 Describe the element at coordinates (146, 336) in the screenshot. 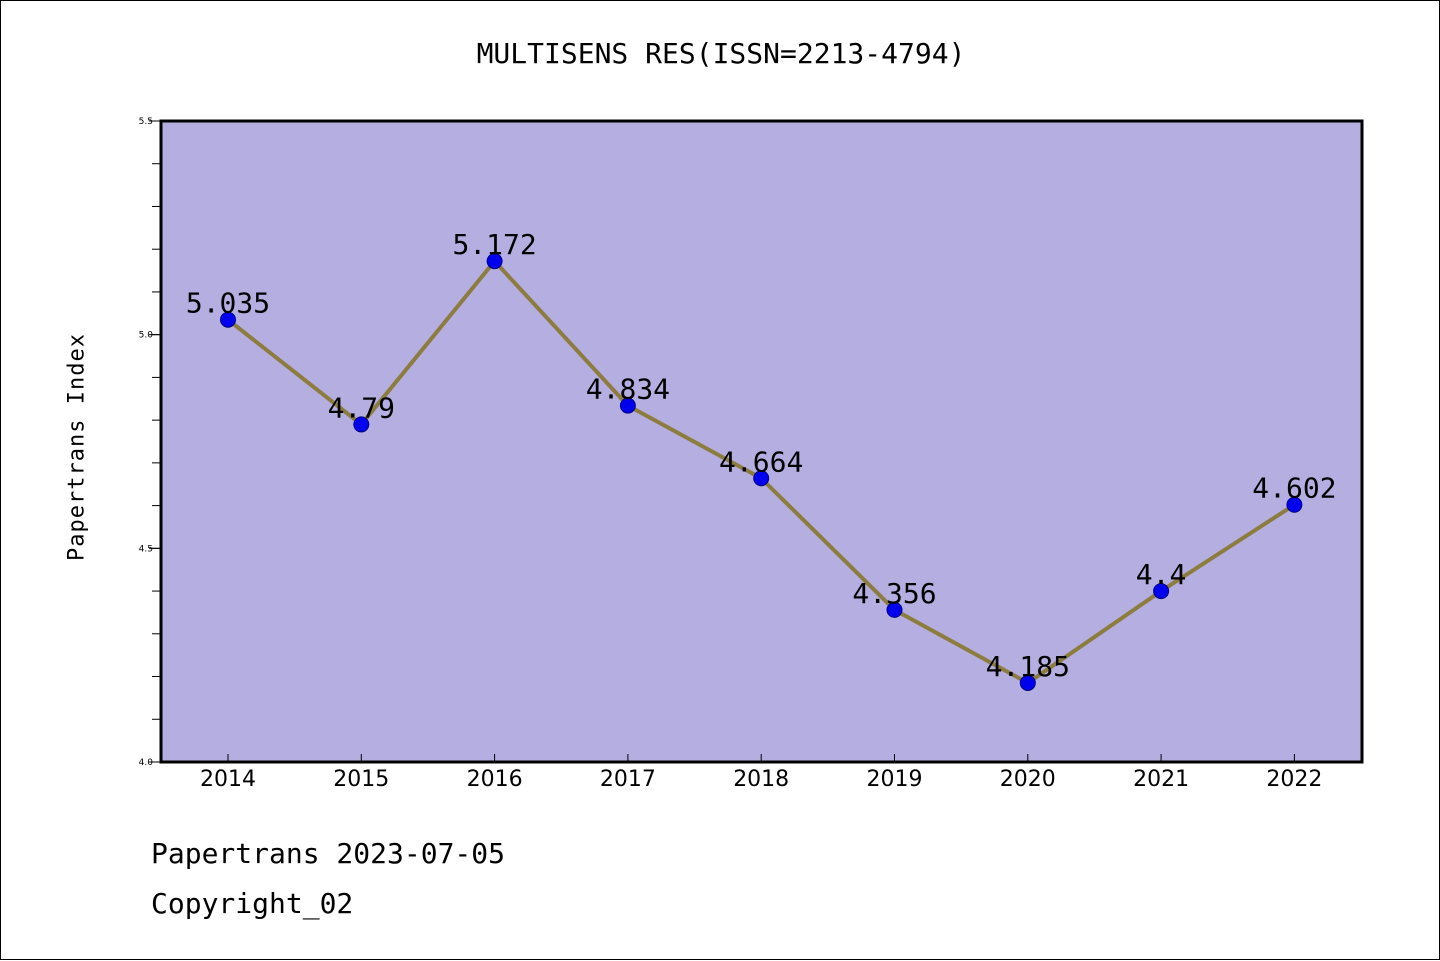

I see `y-tick-label: 5.0` at that location.